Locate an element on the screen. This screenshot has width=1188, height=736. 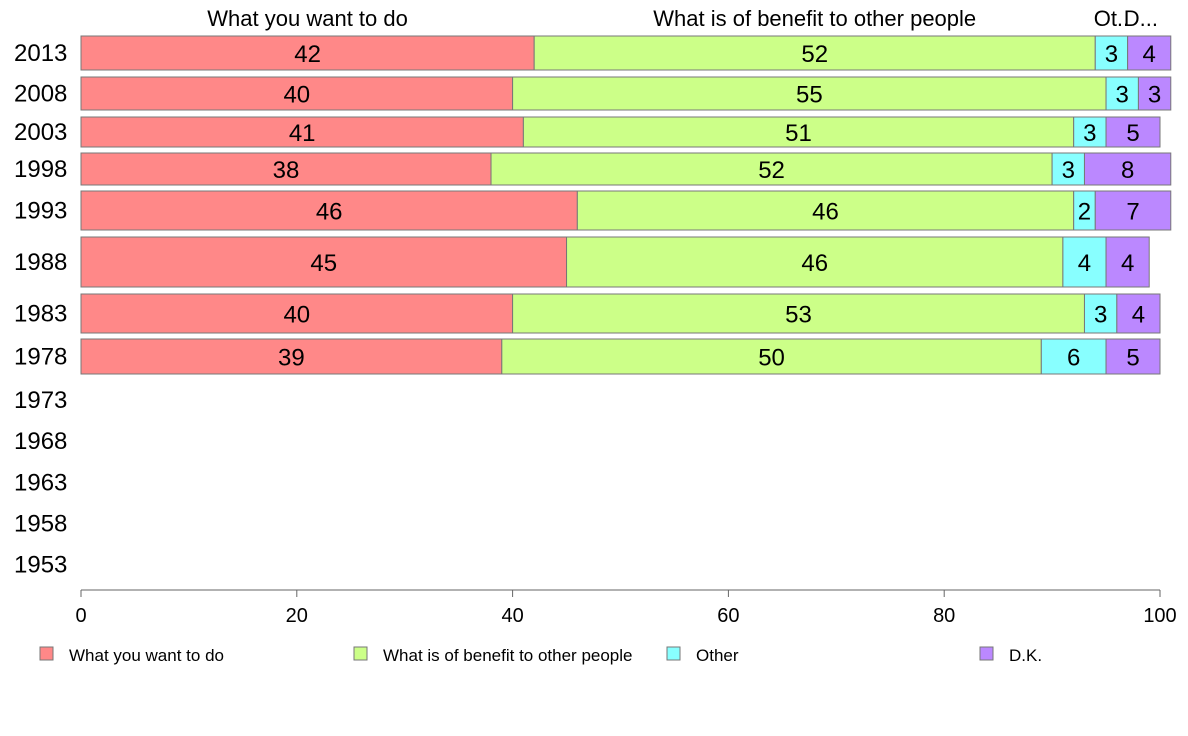
legend-label: D.K. is located at coordinates (1025, 655).